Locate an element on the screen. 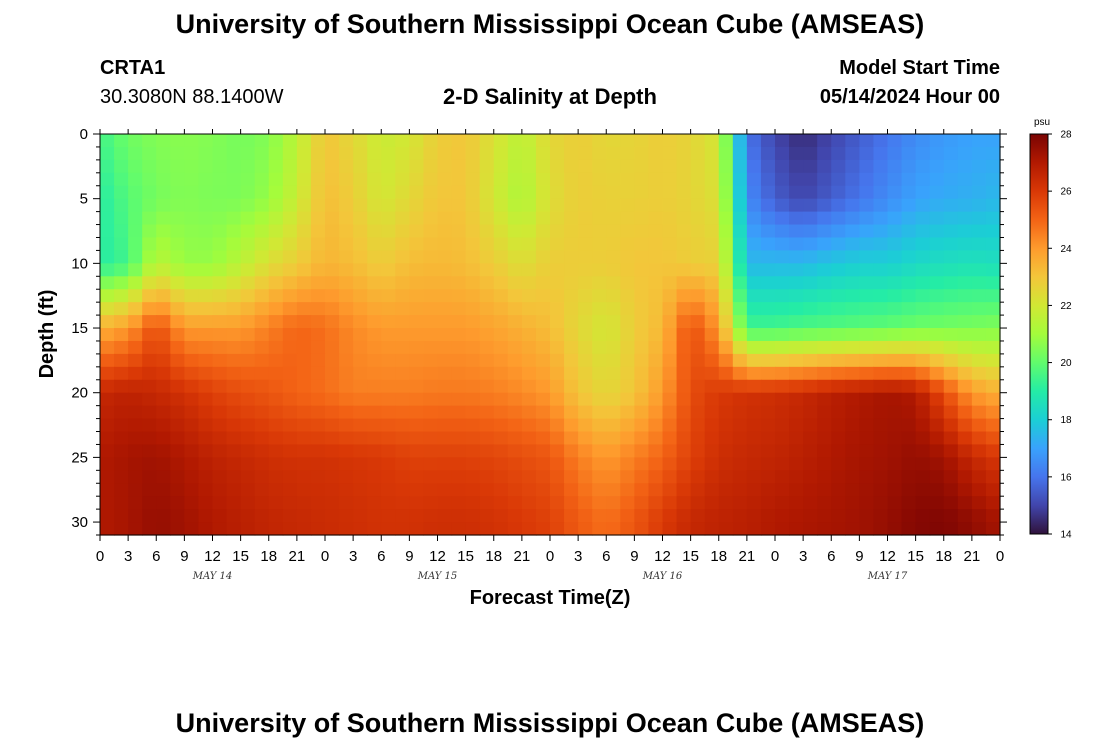 The width and height of the screenshot is (1100, 750). x-tick-label: 3 is located at coordinates (128, 556).